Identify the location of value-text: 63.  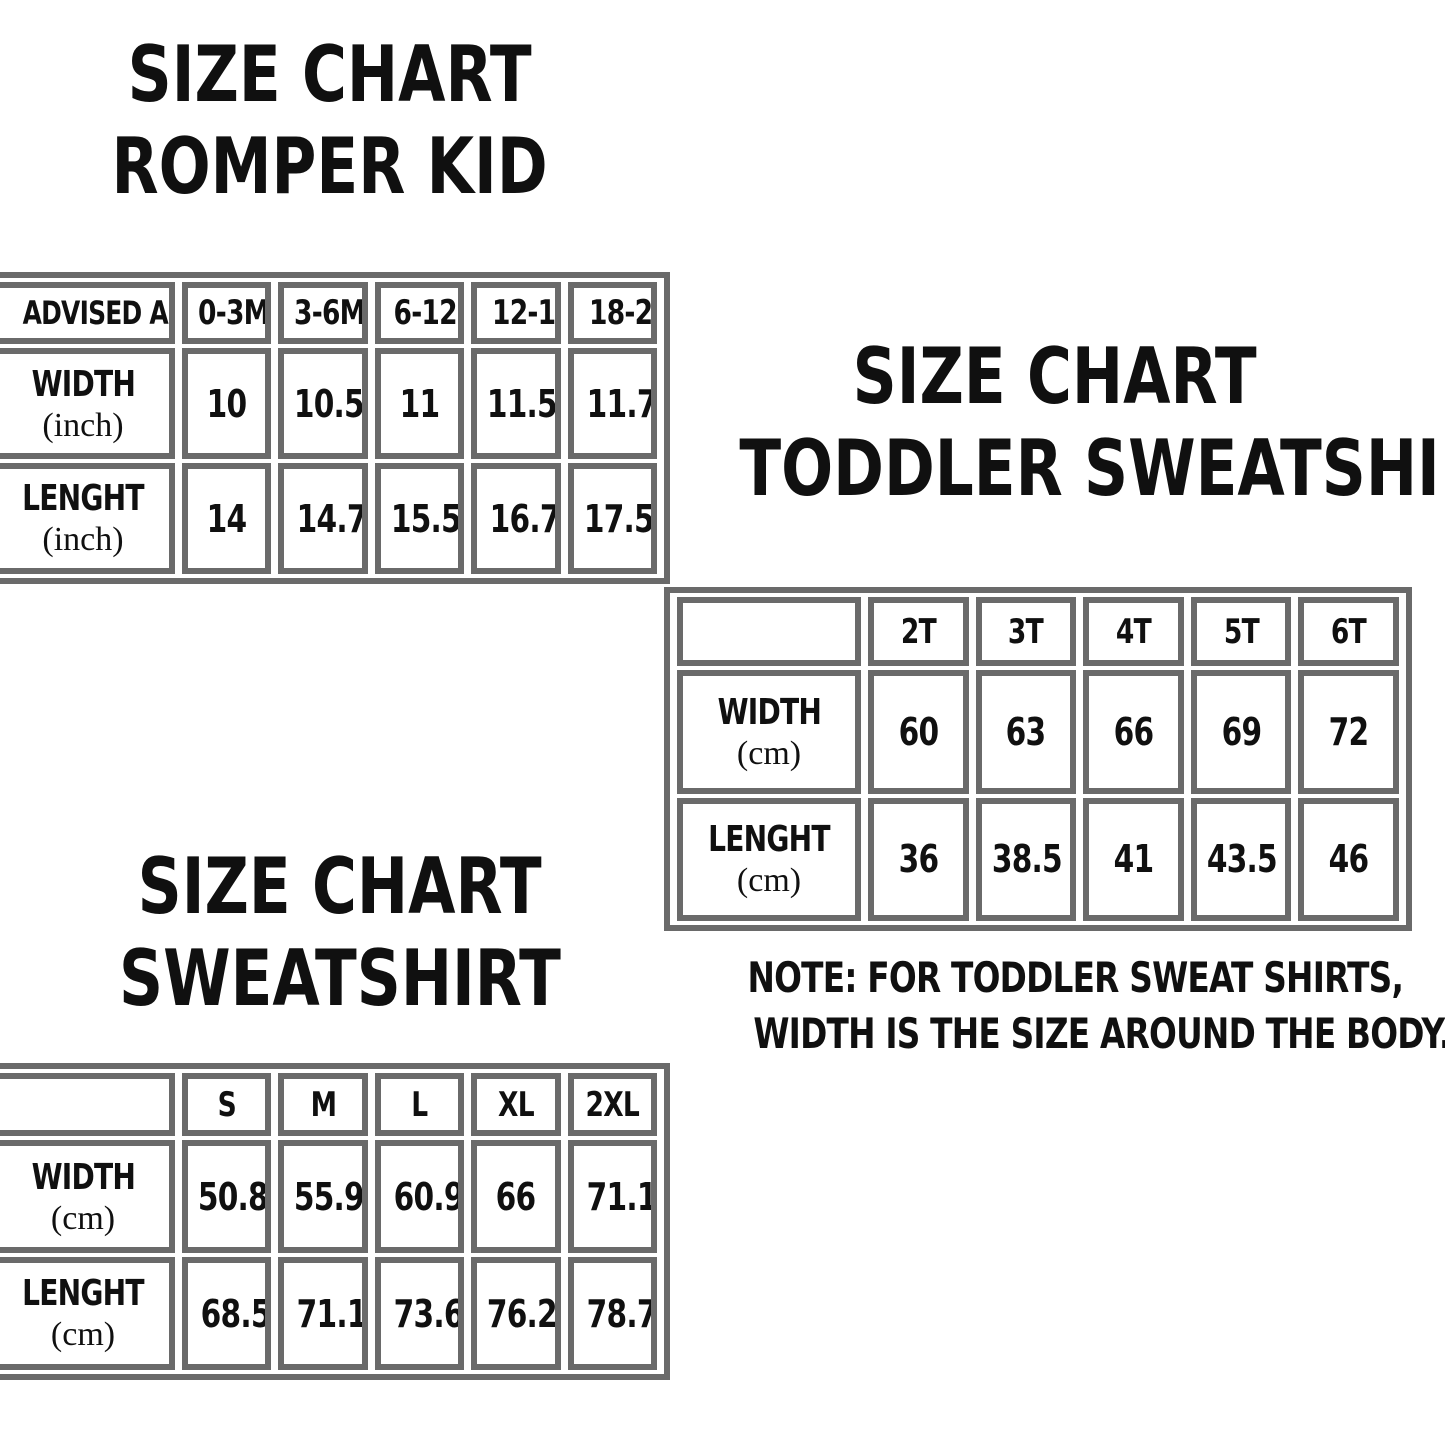
(1026, 732).